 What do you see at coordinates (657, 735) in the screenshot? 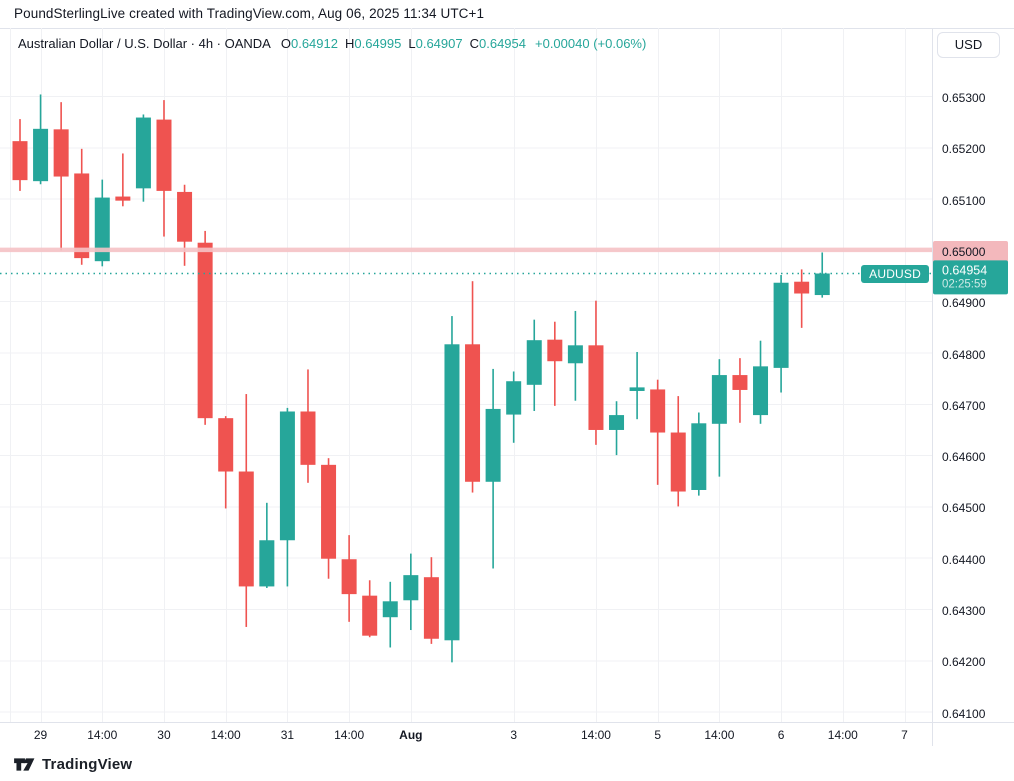
I see `time-tick-label: 5` at bounding box center [657, 735].